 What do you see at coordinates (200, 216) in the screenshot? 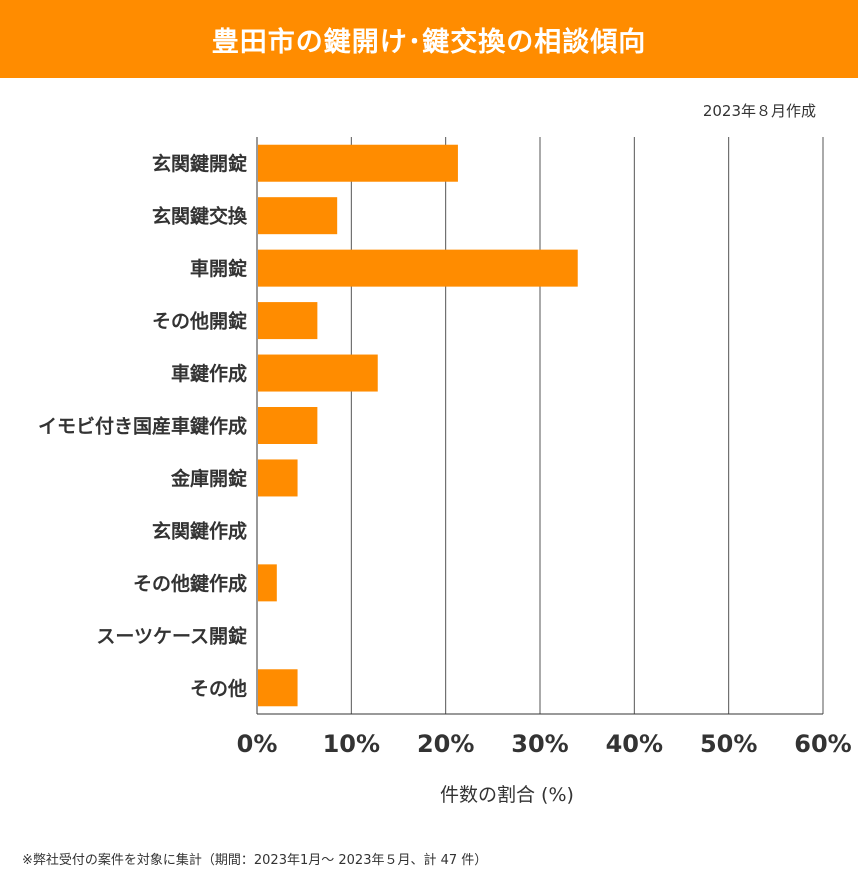
I see `category-label: 玄関鍵交換` at bounding box center [200, 216].